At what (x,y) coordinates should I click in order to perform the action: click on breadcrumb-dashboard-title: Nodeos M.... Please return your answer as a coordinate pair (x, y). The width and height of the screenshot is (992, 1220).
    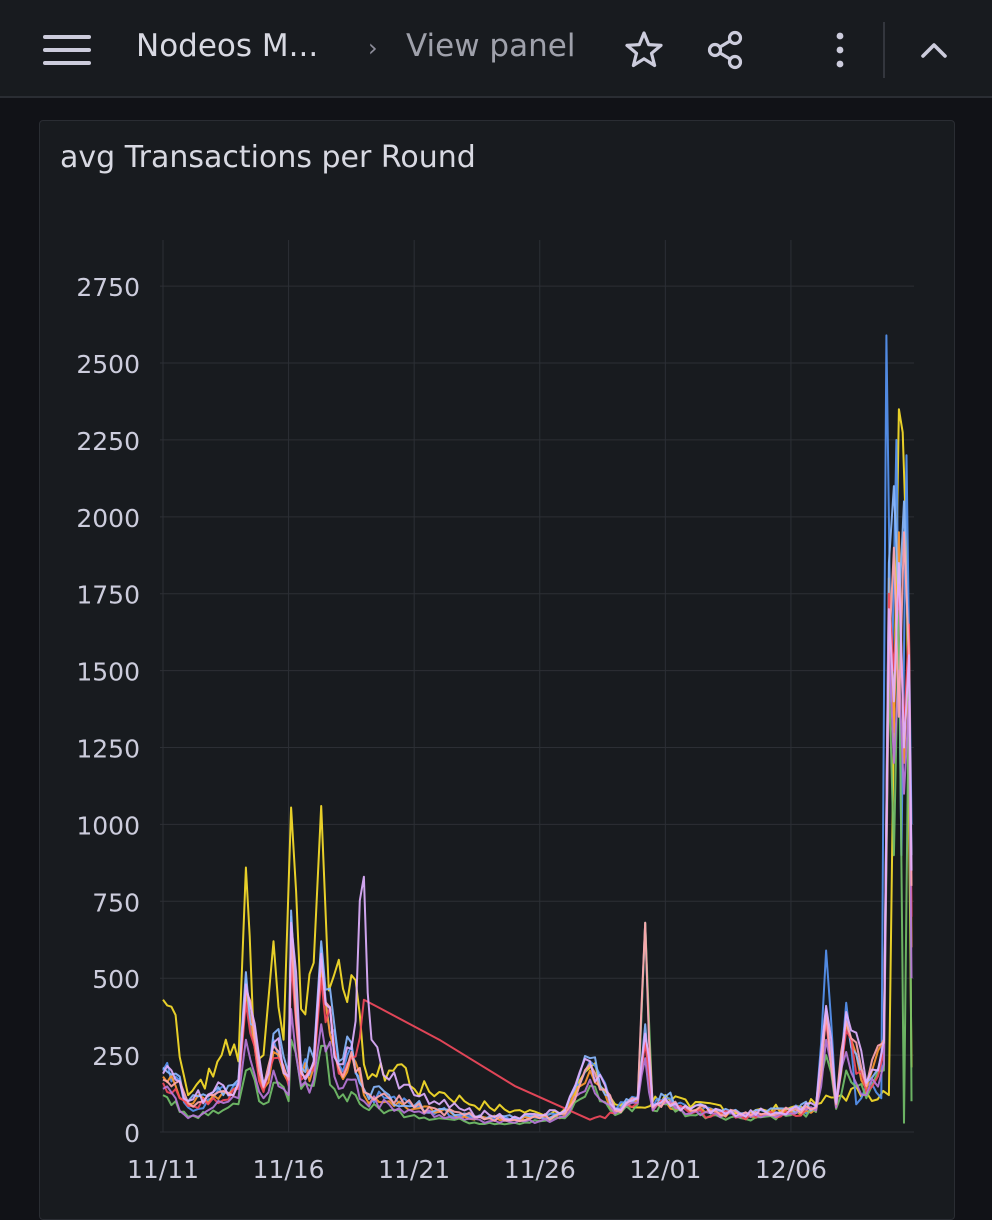
    Looking at the image, I should click on (227, 46).